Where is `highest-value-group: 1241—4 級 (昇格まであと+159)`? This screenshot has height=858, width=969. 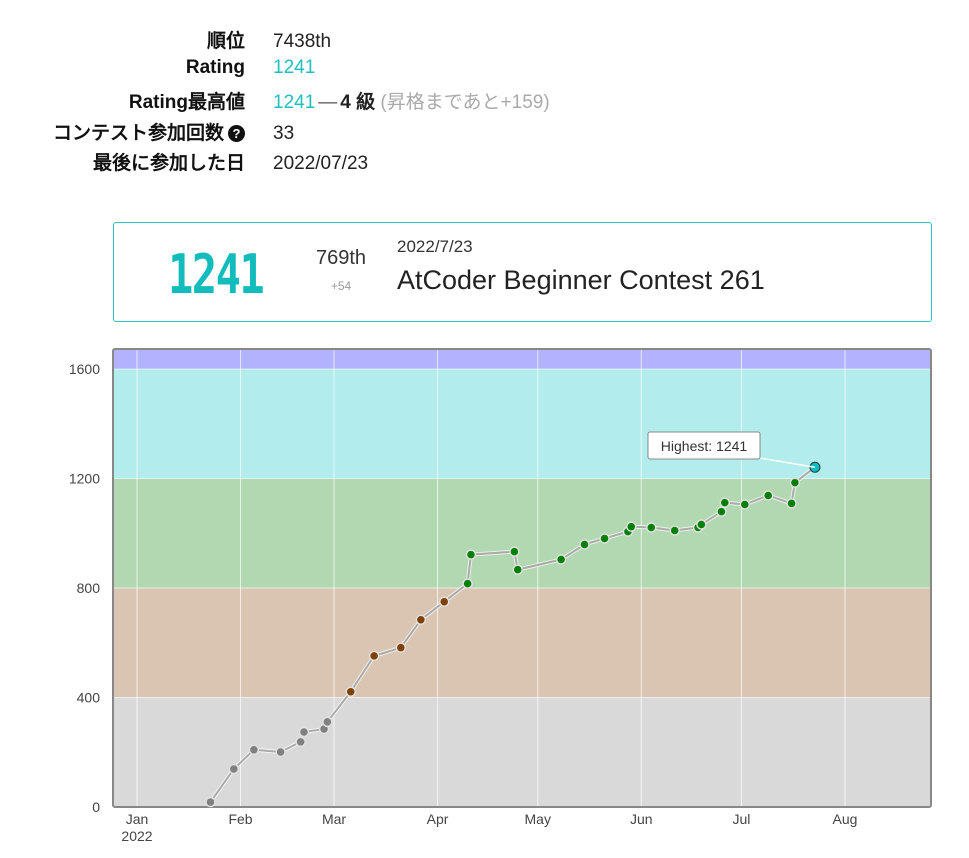
highest-value-group: 1241—4 級 (昇格まであと+159) is located at coordinates (411, 100).